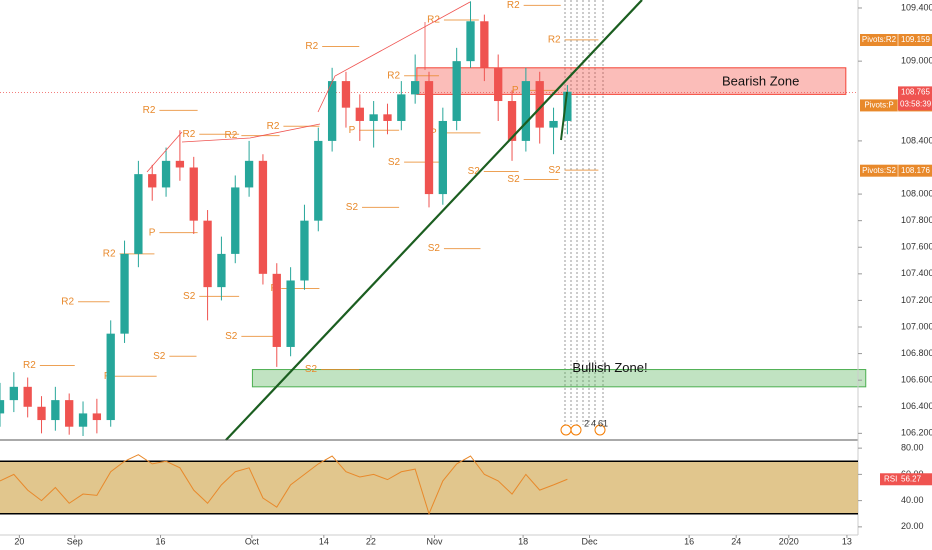 The image size is (932, 550). I want to click on rsi-band, so click(429, 487).